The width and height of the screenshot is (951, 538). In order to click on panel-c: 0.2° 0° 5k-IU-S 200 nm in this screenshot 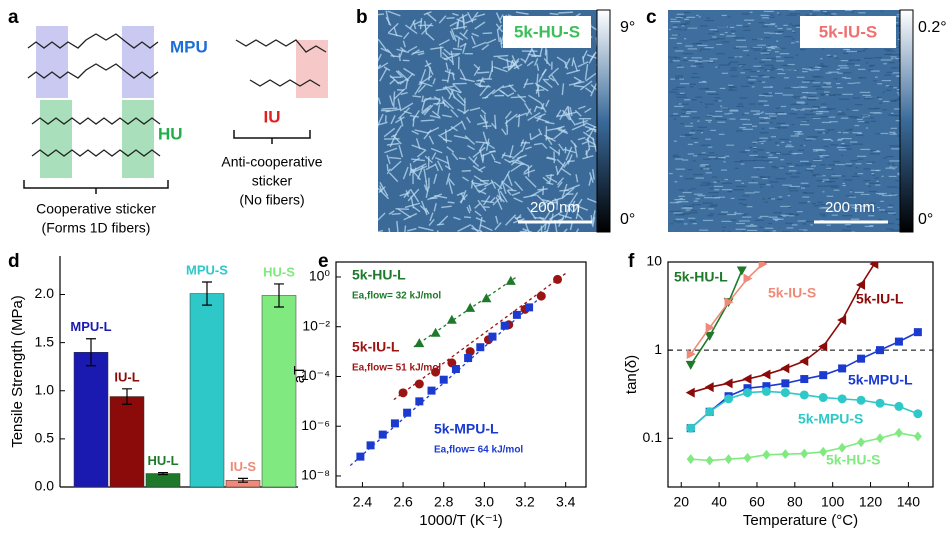, I will do `click(807, 121)`.